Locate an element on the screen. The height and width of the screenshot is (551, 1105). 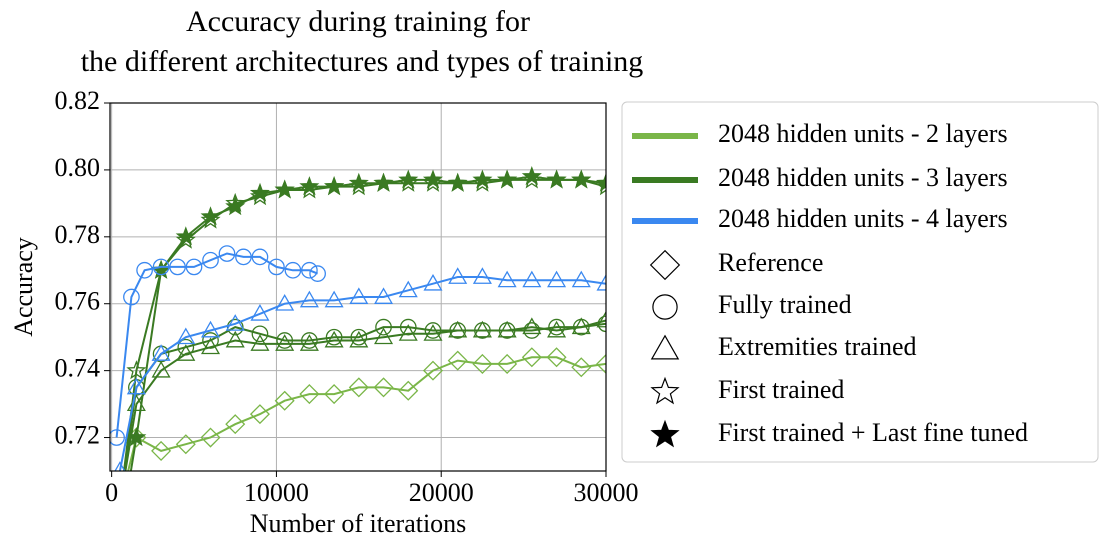
legend-label: Fully trained is located at coordinates (785, 304).